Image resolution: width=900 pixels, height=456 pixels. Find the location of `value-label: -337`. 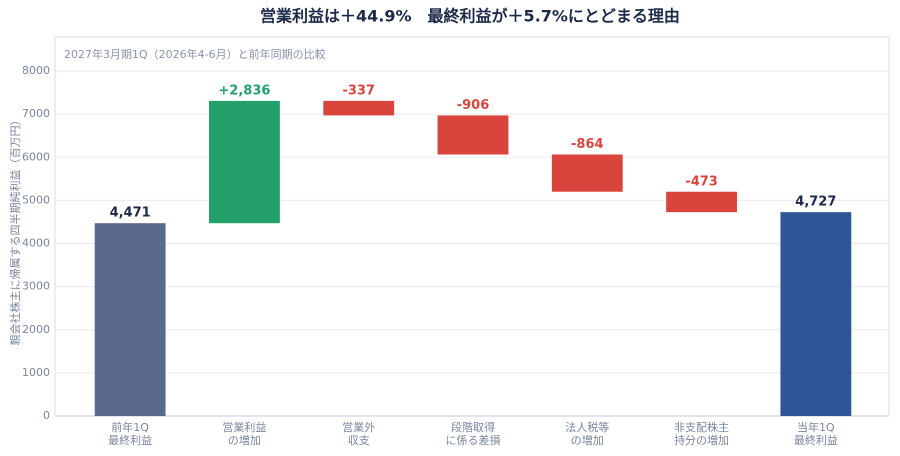

value-label: -337 is located at coordinates (358, 90).